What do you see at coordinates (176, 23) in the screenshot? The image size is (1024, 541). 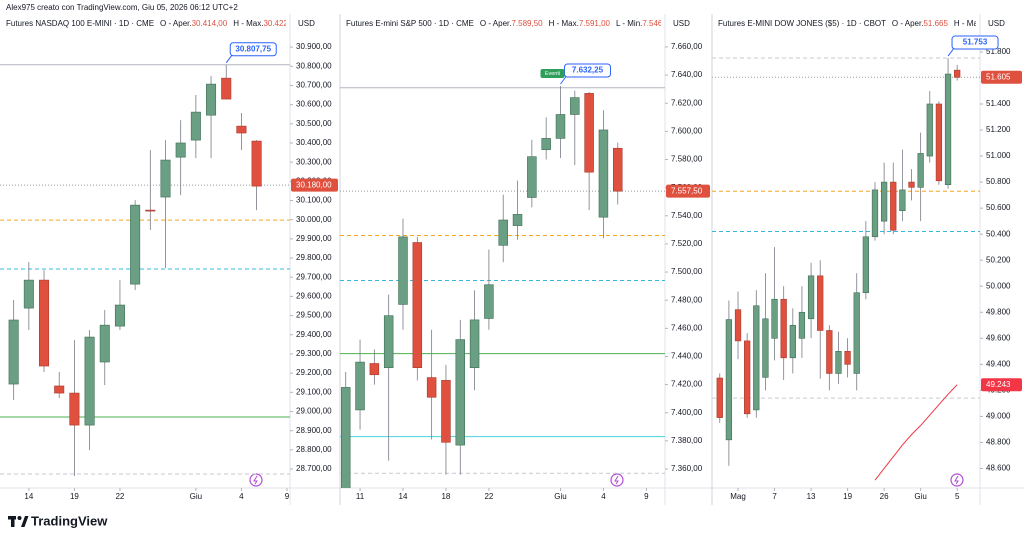 I see `ohlc-label: O - Aper.` at bounding box center [176, 23].